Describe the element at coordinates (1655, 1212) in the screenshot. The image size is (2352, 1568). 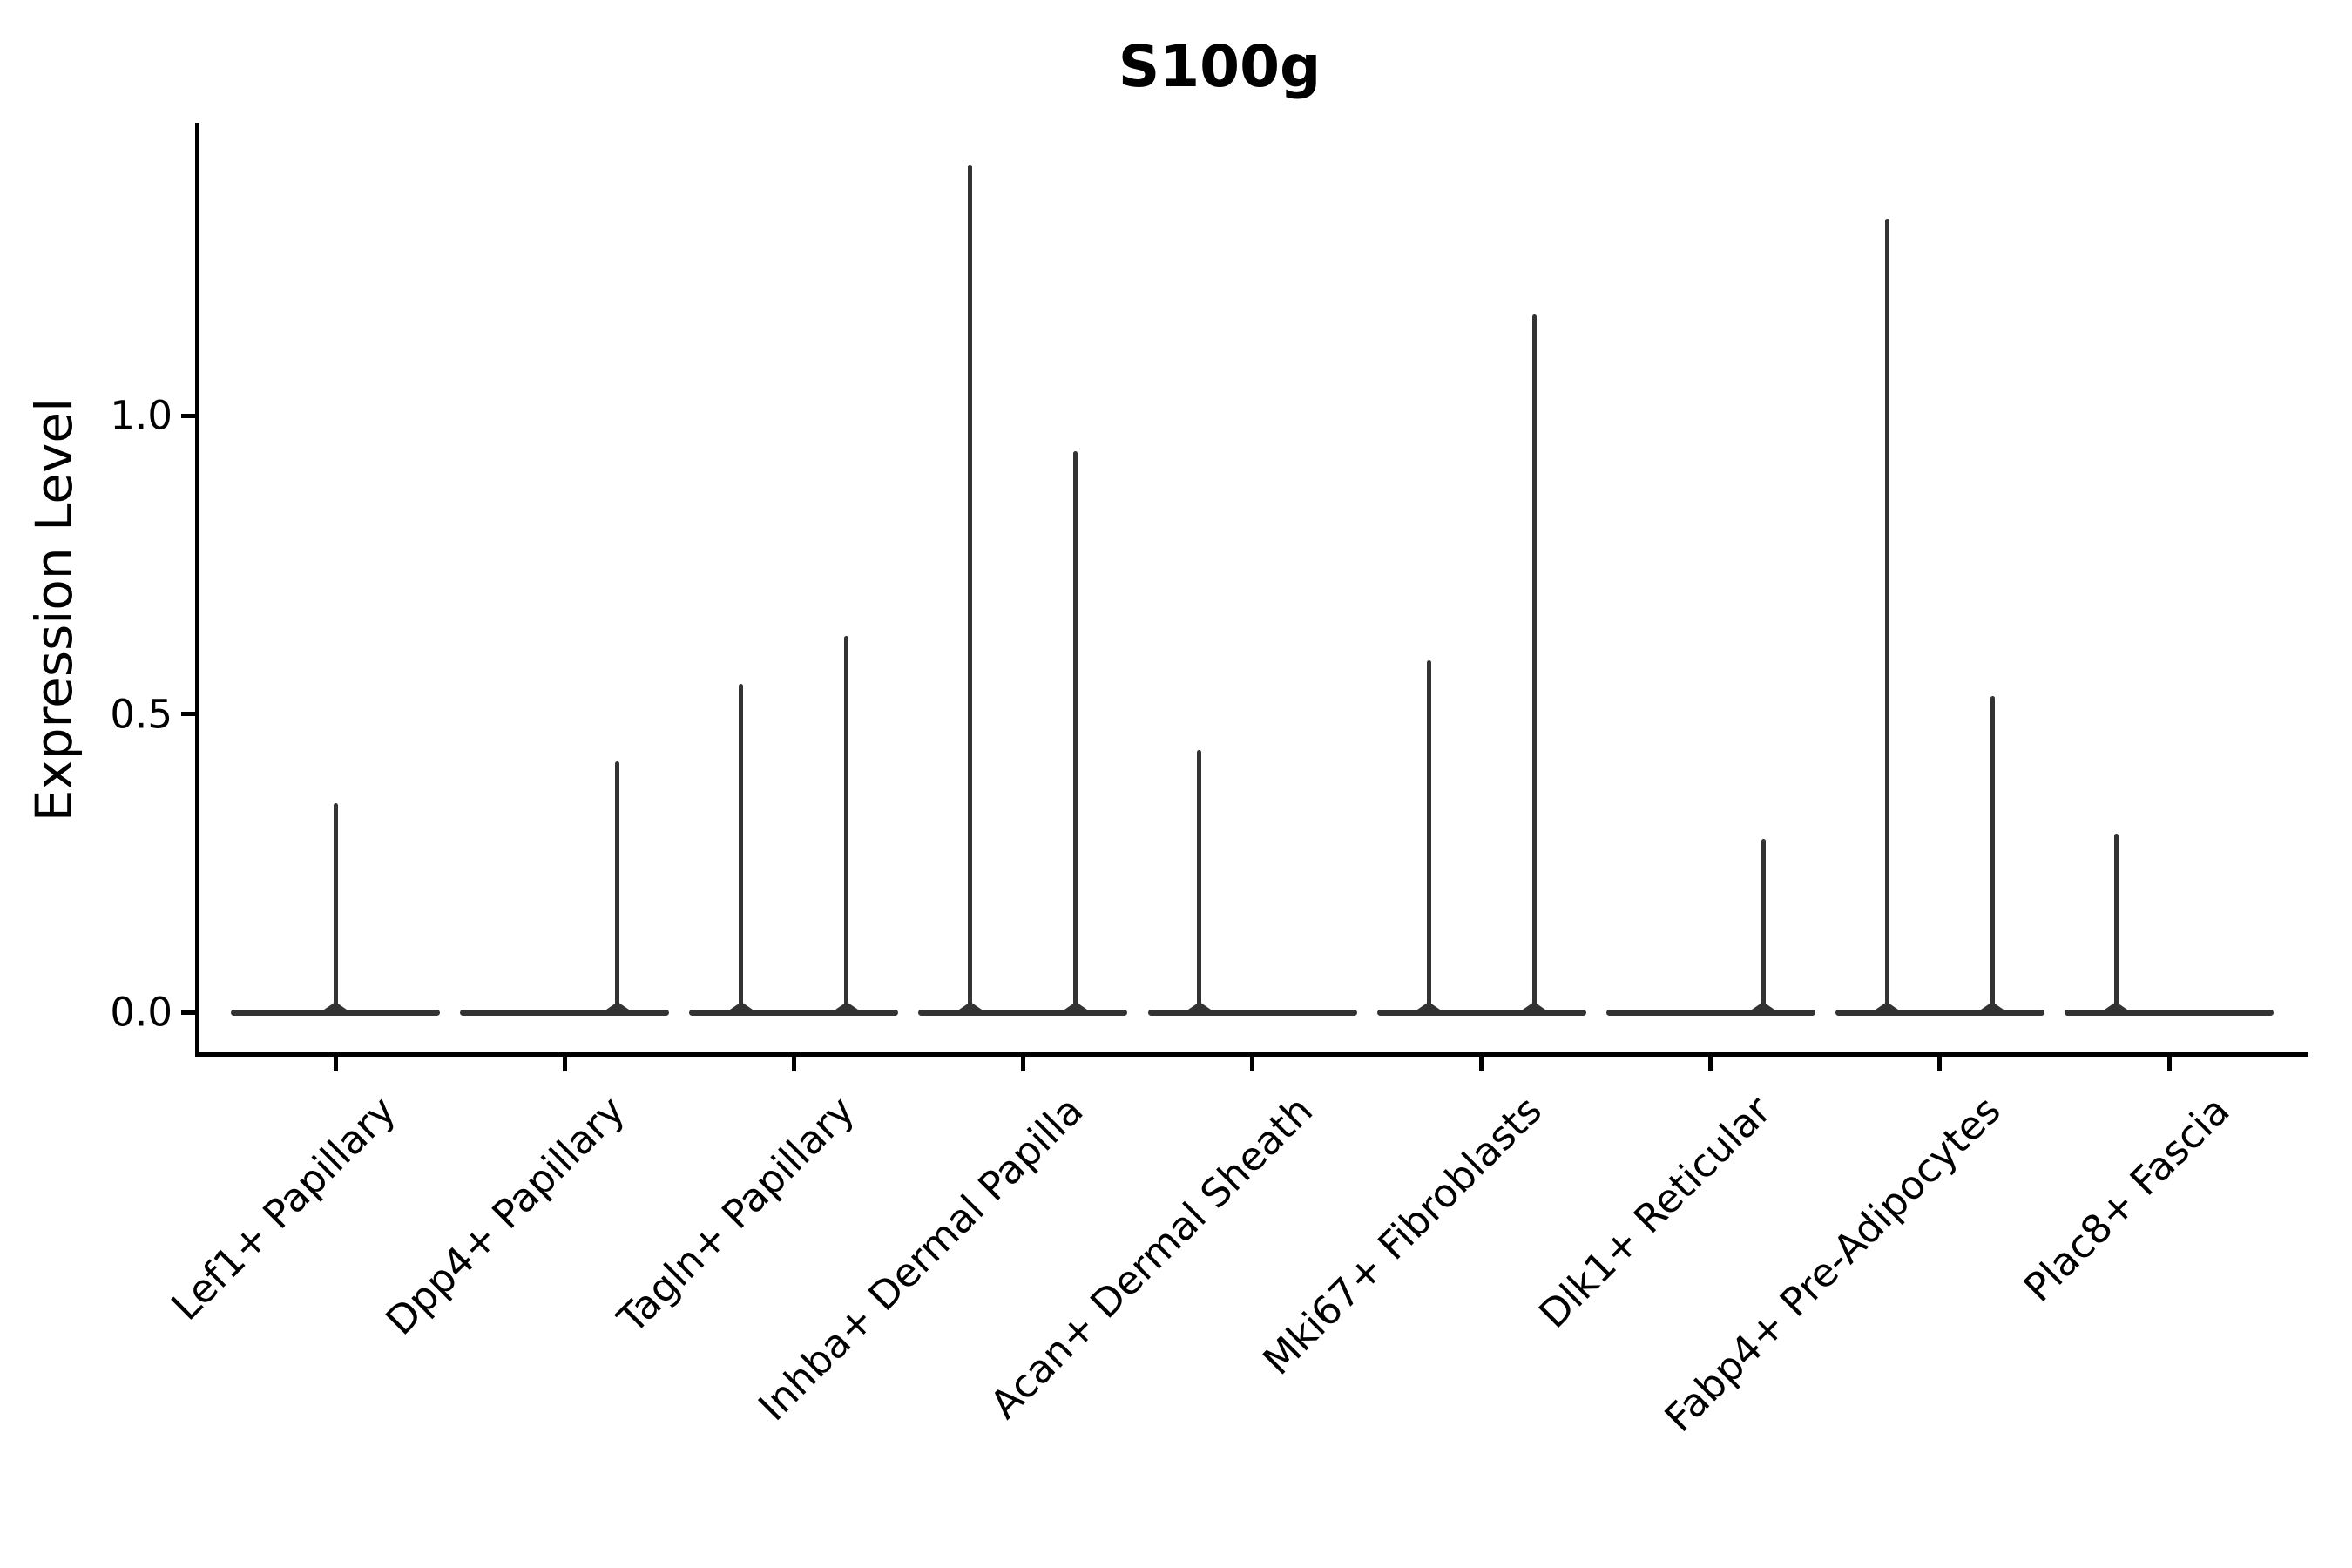
I see `x-axis-category-label: Dlk1+ Reticular` at that location.